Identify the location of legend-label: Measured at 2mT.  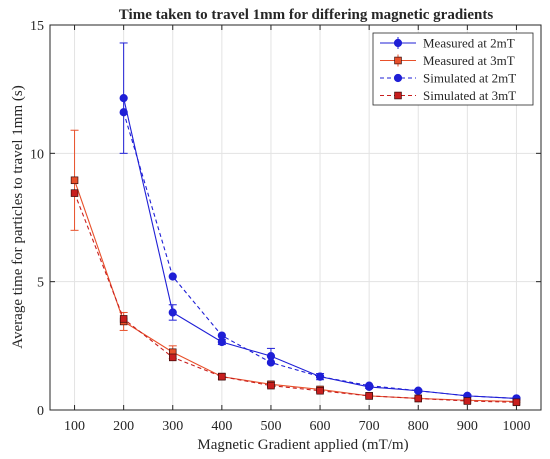
(469, 43).